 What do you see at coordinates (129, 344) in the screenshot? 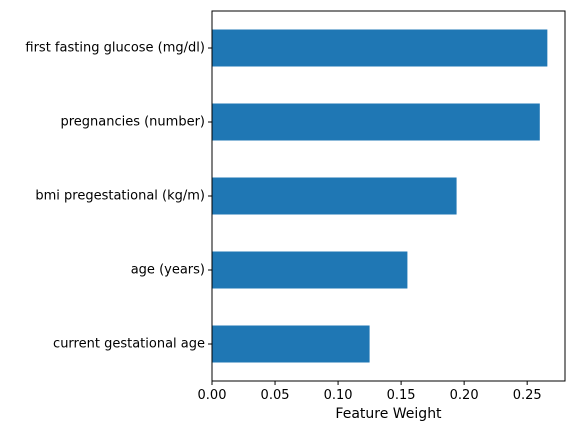
I see `category-label: current gestational age` at bounding box center [129, 344].